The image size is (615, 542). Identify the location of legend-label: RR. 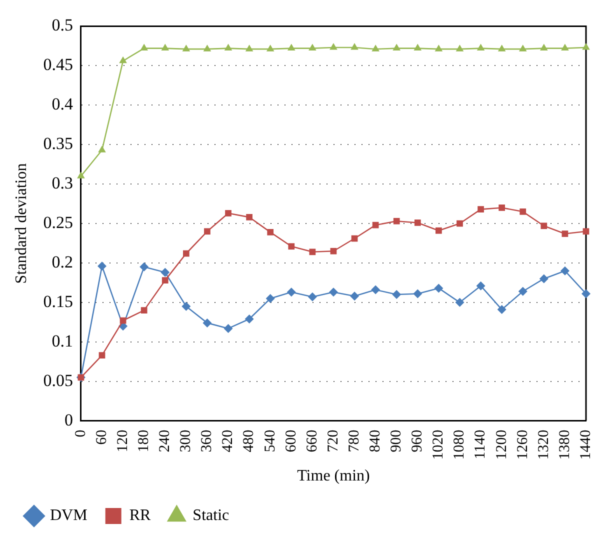
(140, 515).